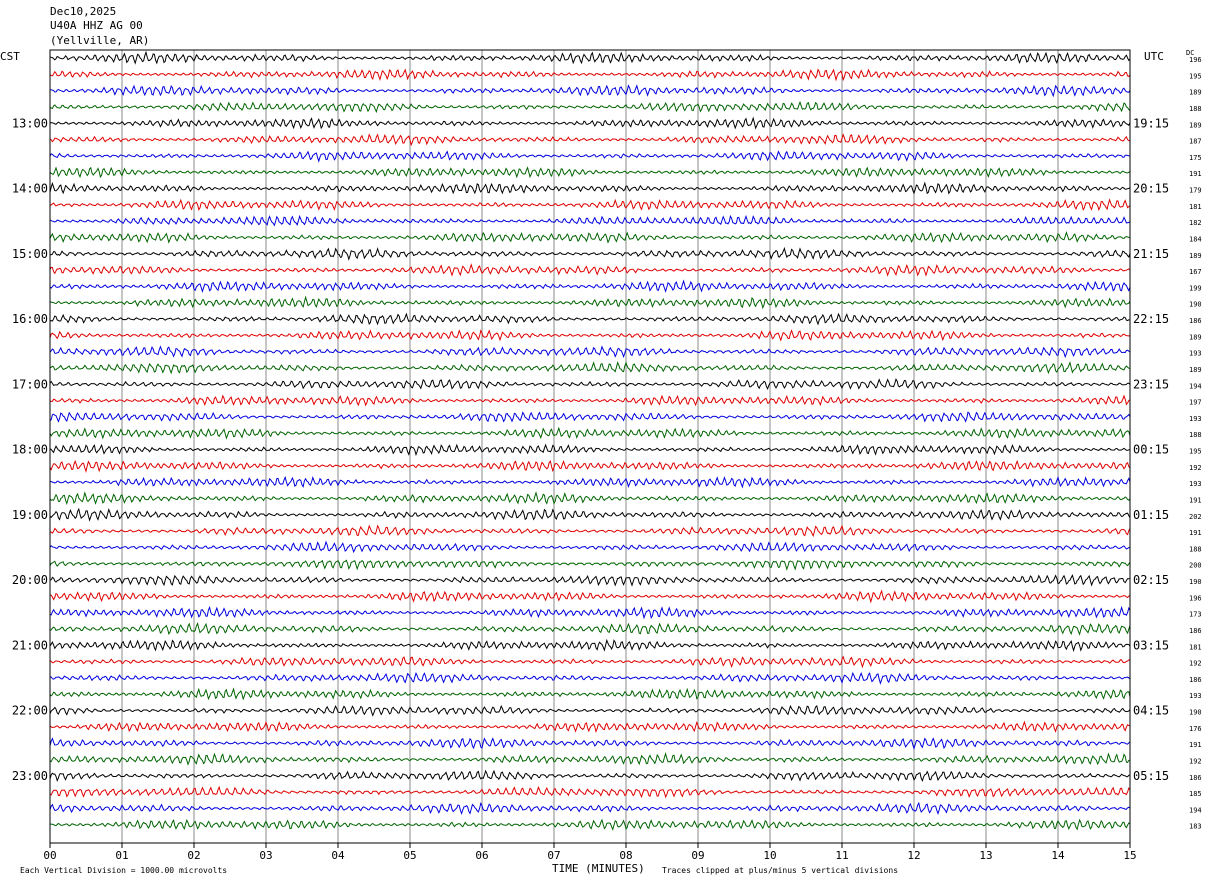 The image size is (1210, 886). Describe the element at coordinates (30, 189) in the screenshot. I see `cst-hour-label: 14:00` at that location.